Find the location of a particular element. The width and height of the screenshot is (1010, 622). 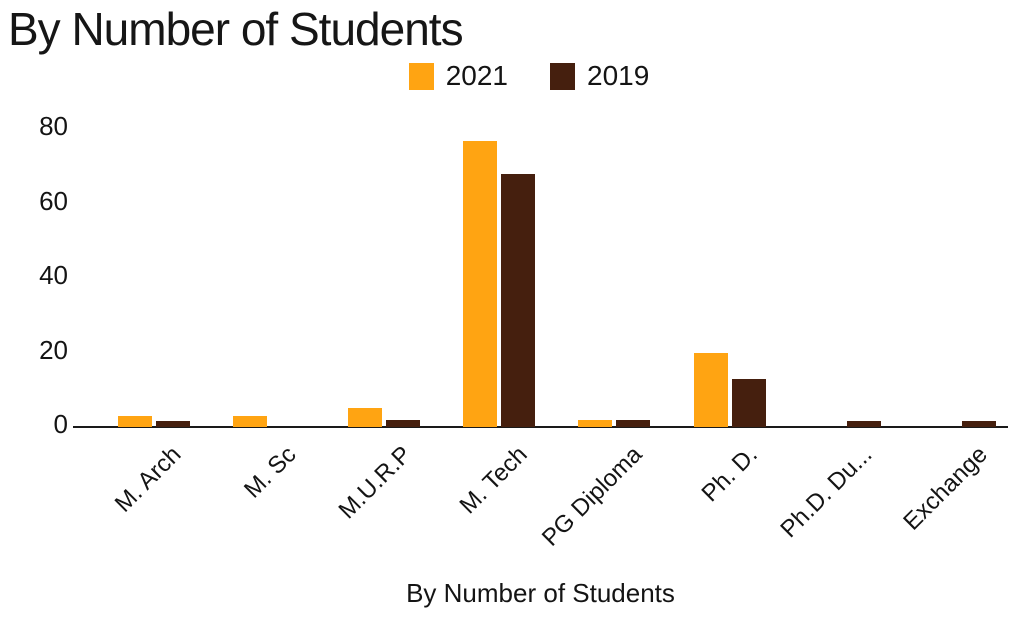

bar-2021-m-tech is located at coordinates (480, 283).